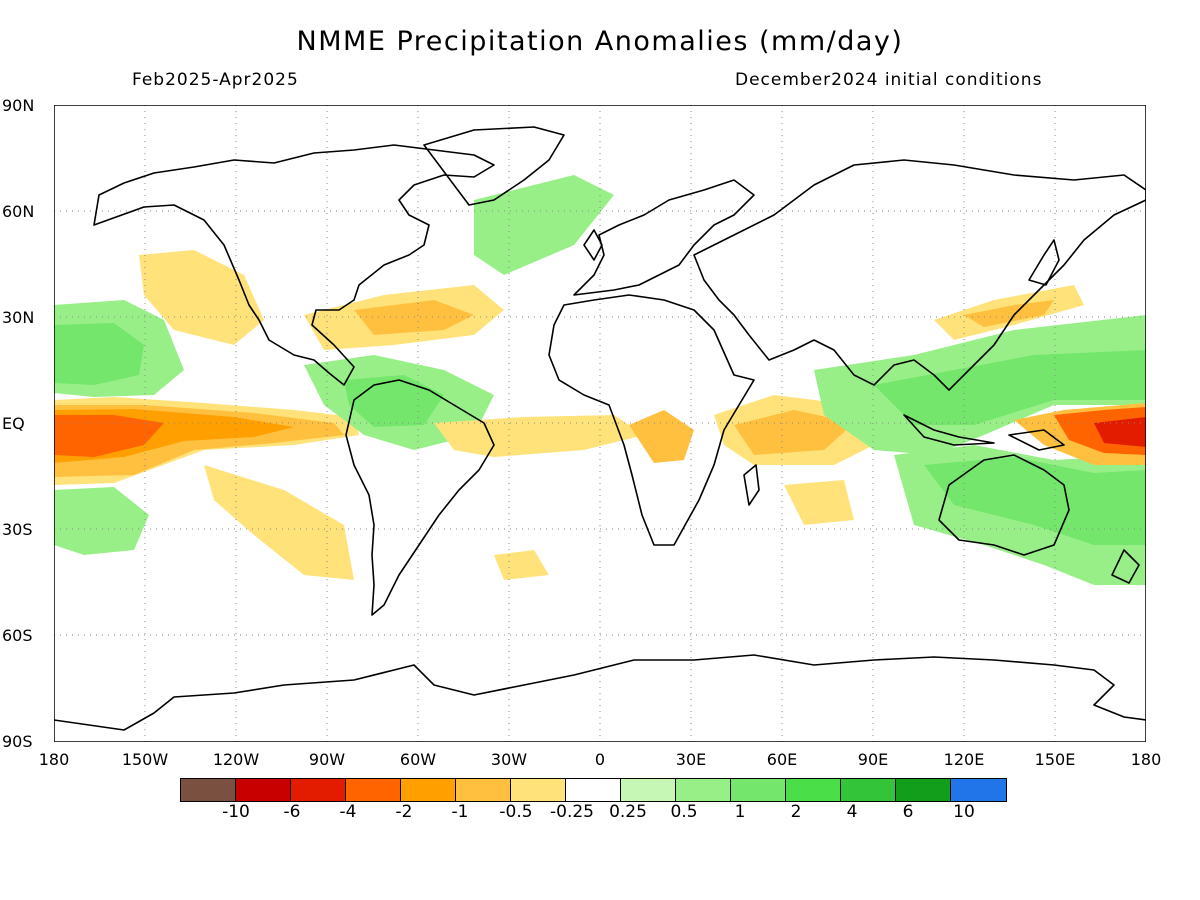 This screenshot has width=1200, height=900. What do you see at coordinates (509, 759) in the screenshot?
I see `lon-label-30w: 30W` at bounding box center [509, 759].